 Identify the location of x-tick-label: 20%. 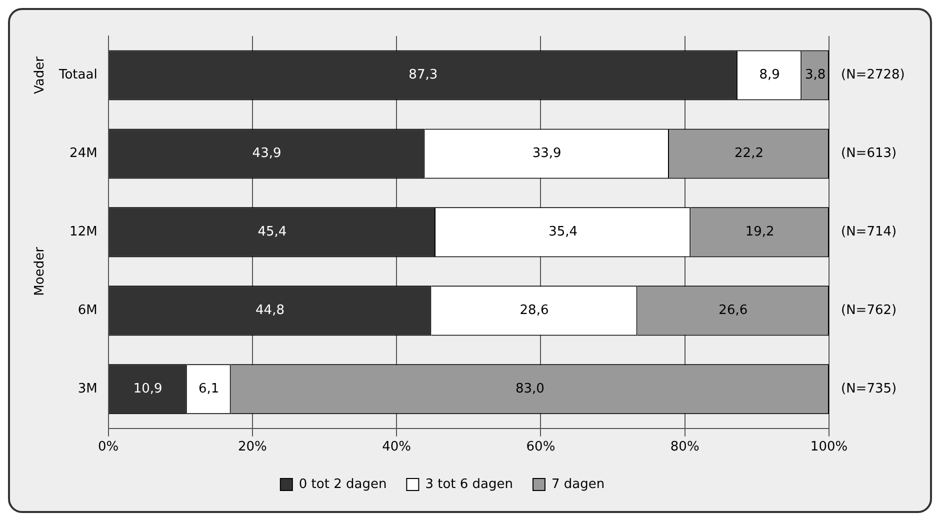
(252, 447).